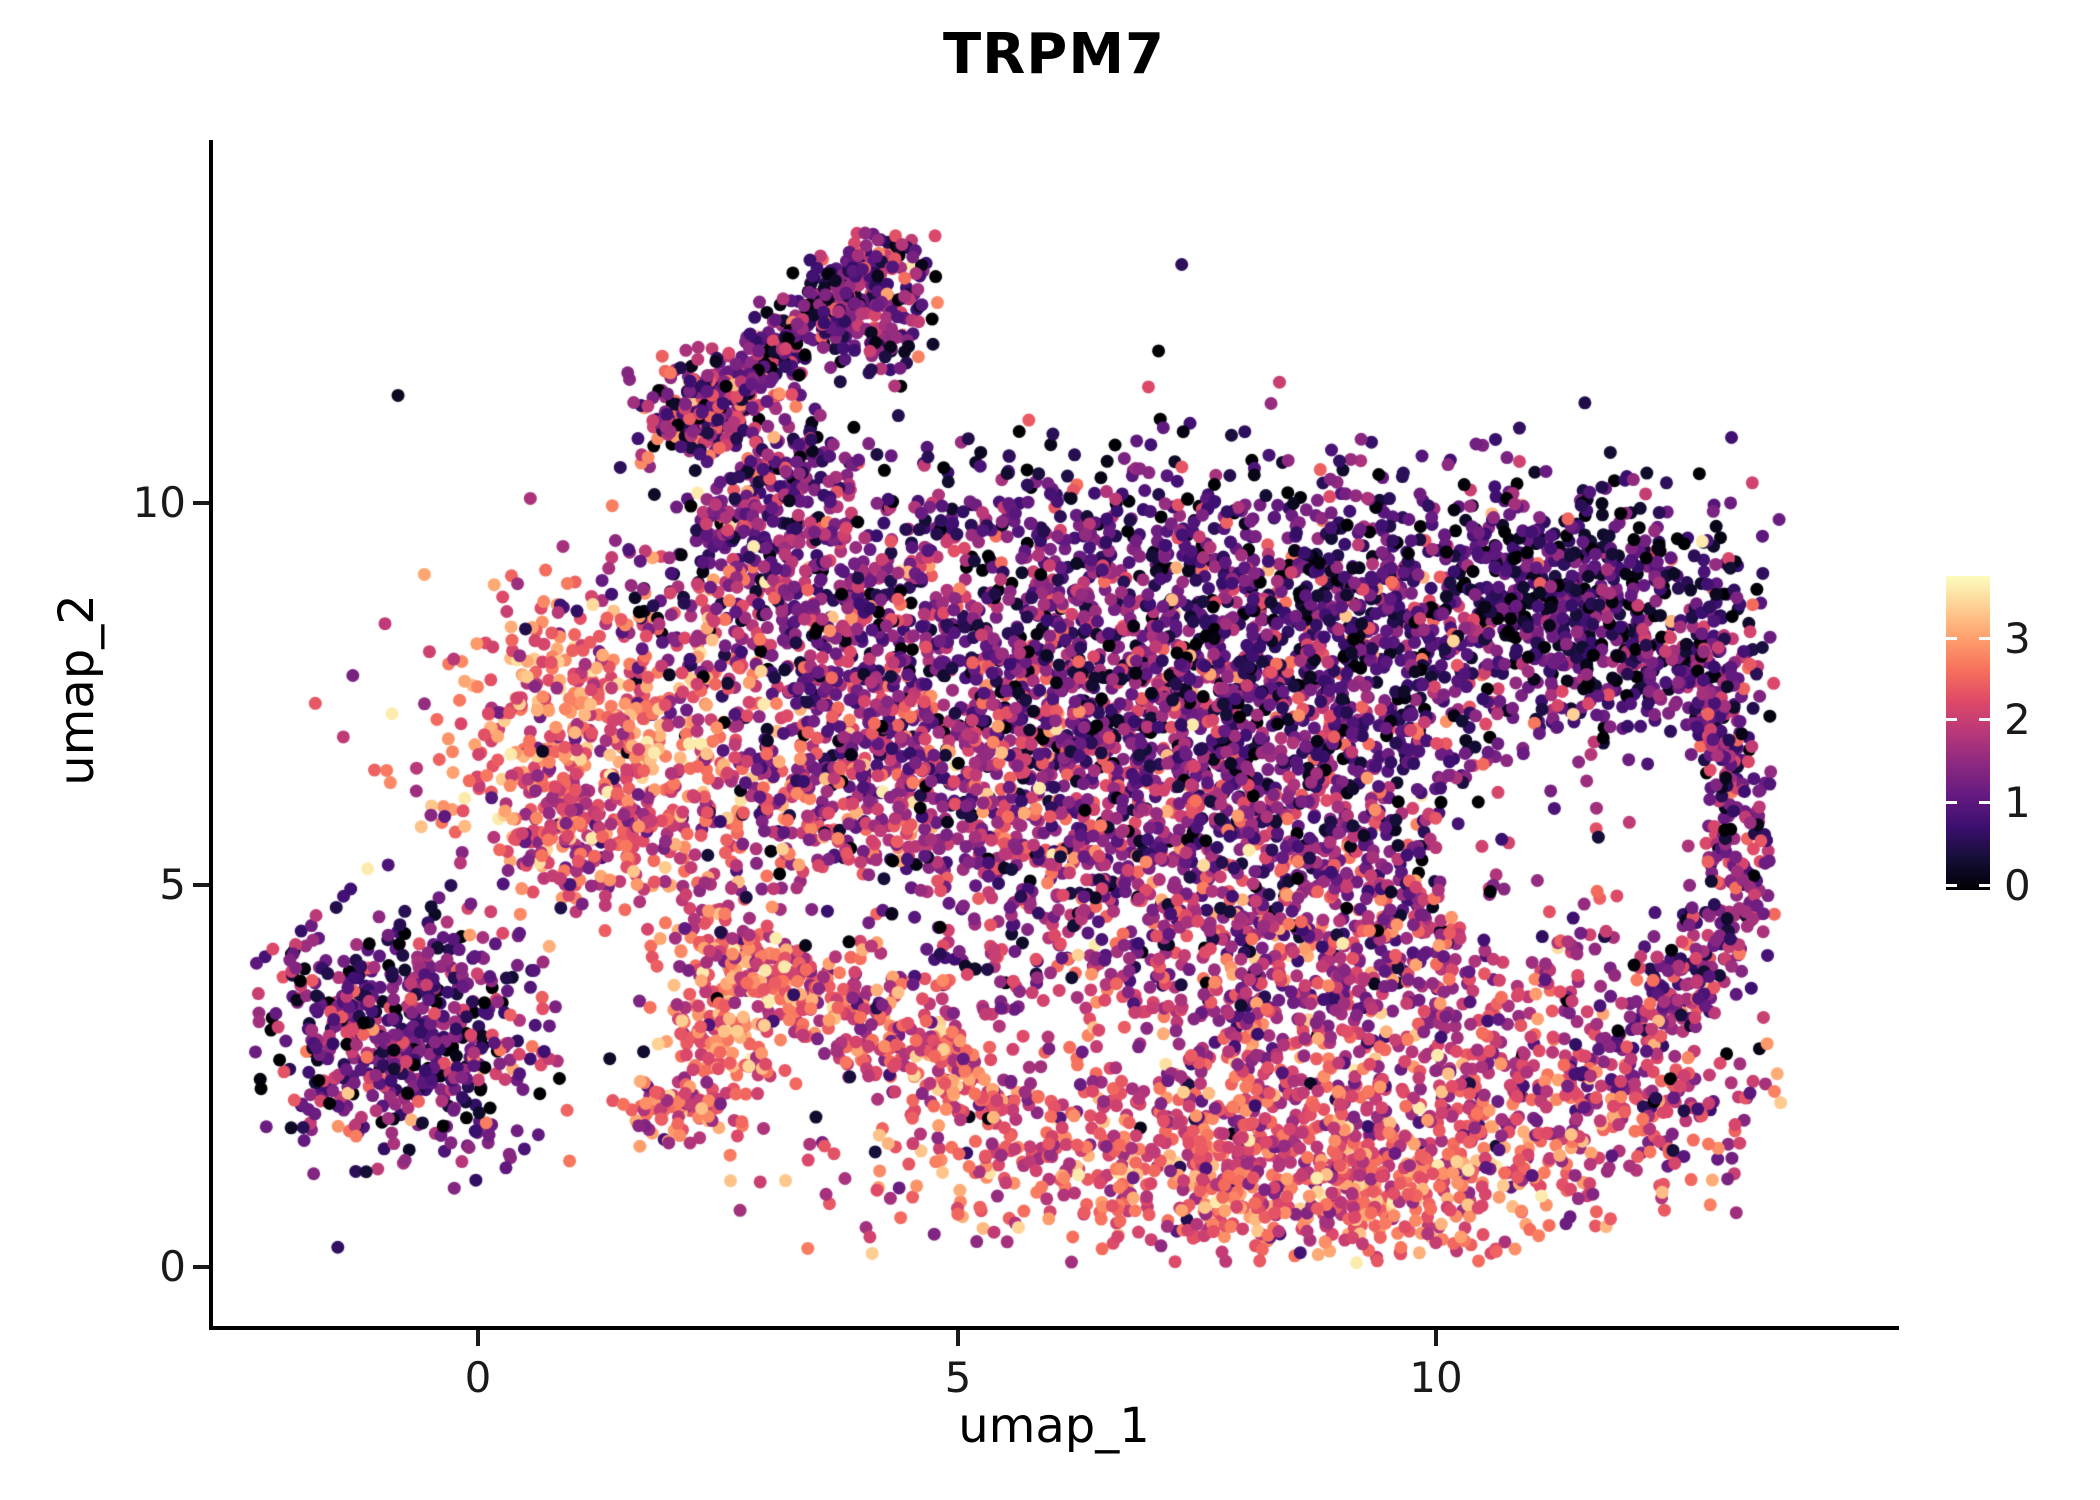 The height and width of the screenshot is (1500, 2100). What do you see at coordinates (2017, 638) in the screenshot?
I see `colorbar-tick-label-3: 3` at bounding box center [2017, 638].